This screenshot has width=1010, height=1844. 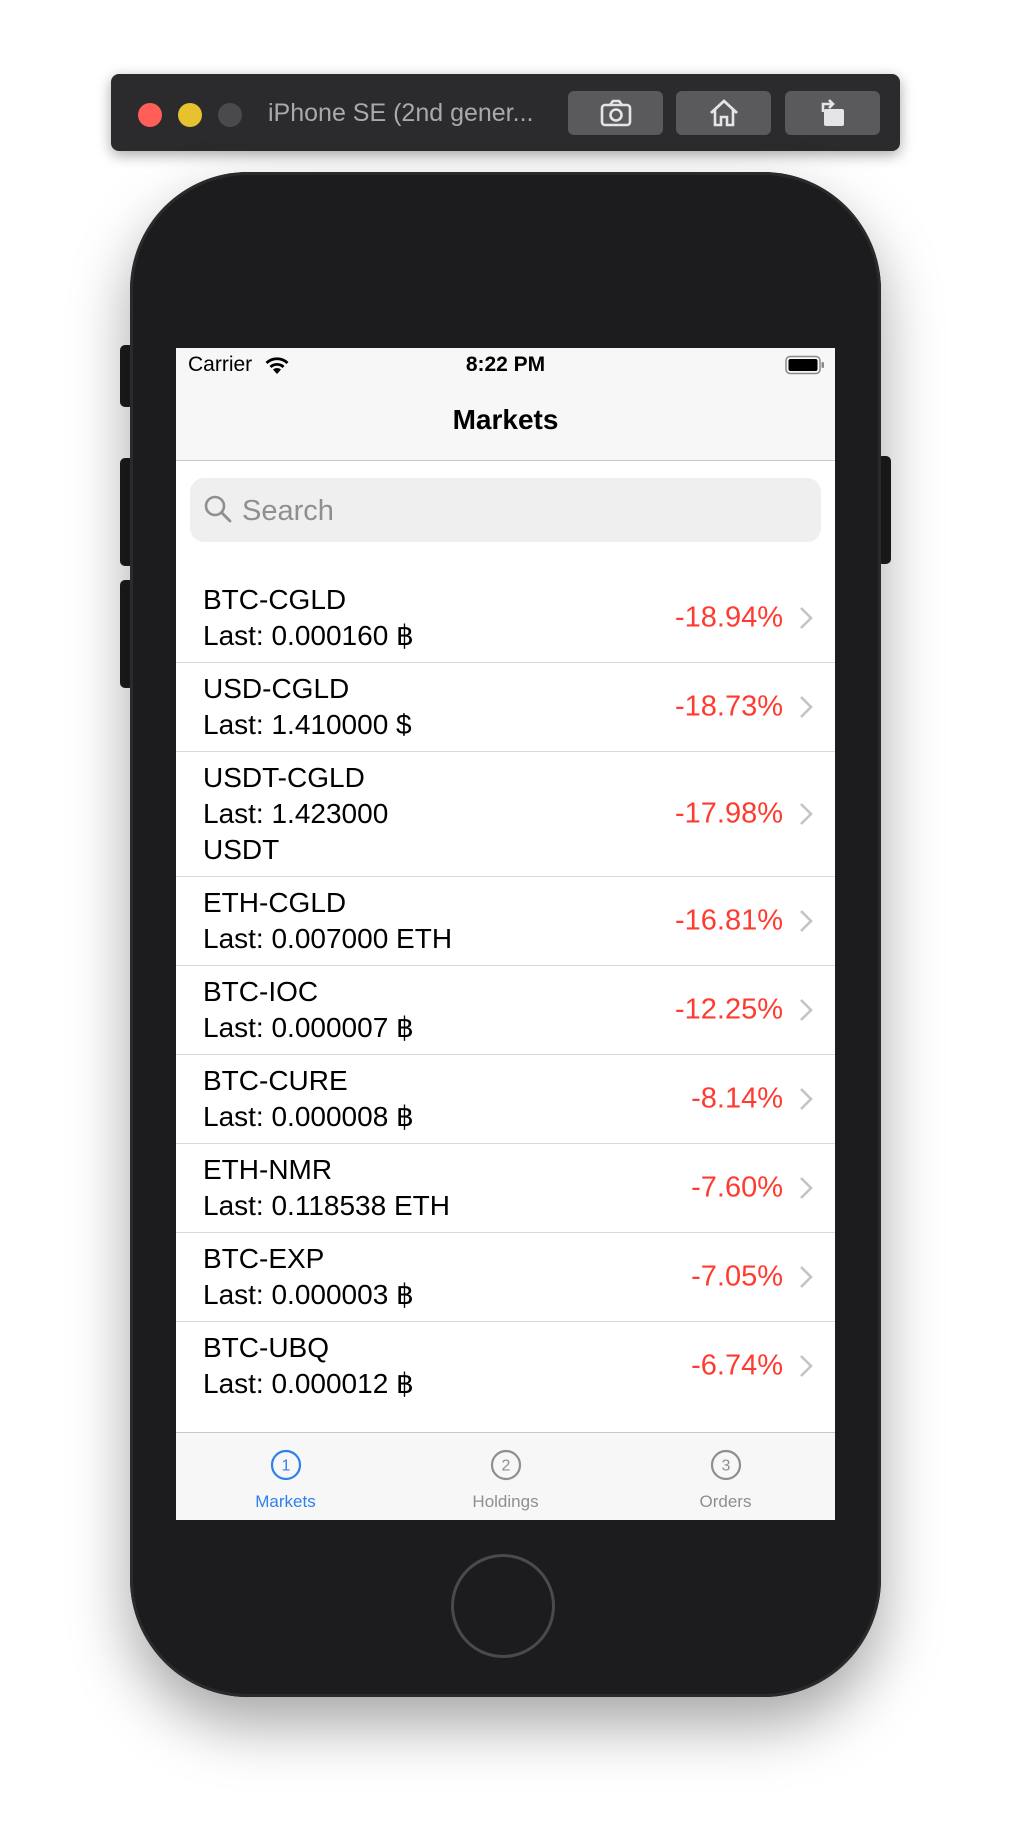 I want to click on tab-markets: 1 Markets, so click(x=285, y=1476).